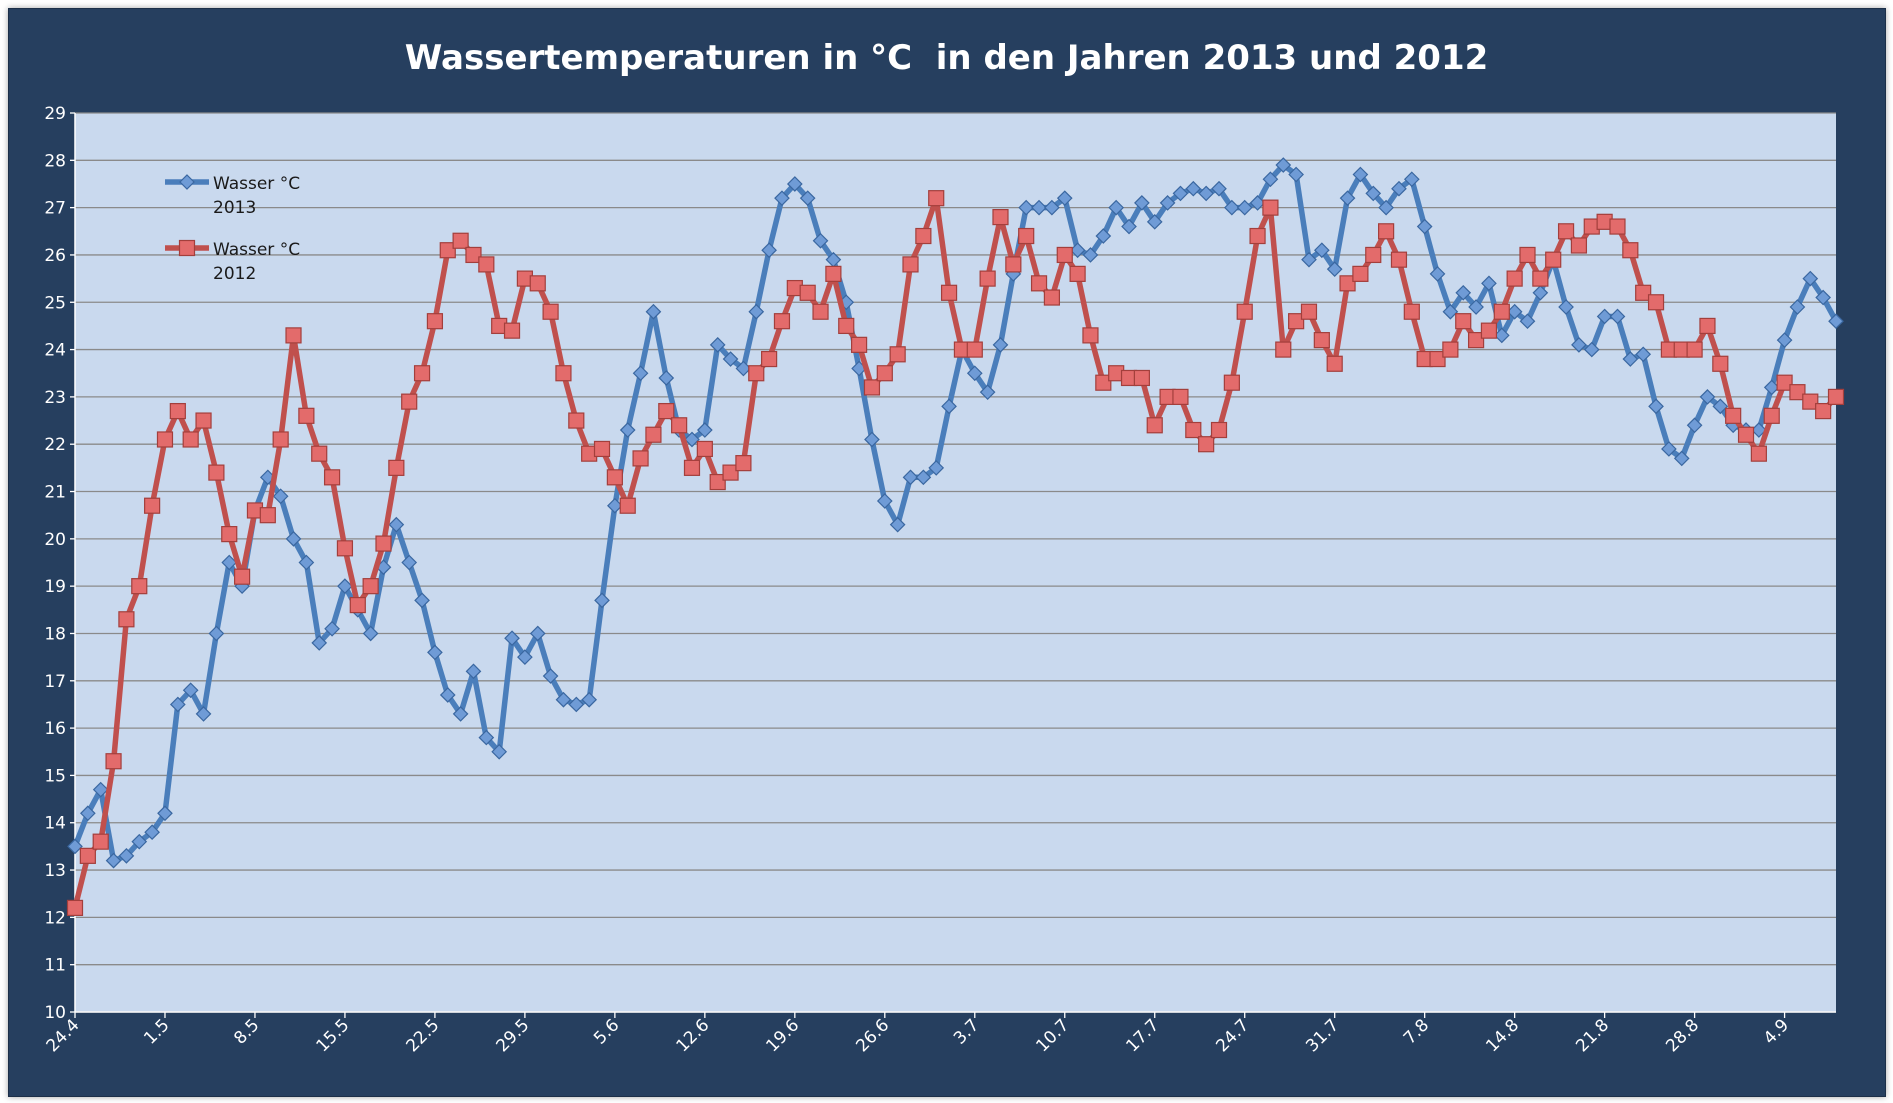 The height and width of the screenshot is (1103, 1893). I want to click on x-tick-label: 10.7, so click(1052, 1035).